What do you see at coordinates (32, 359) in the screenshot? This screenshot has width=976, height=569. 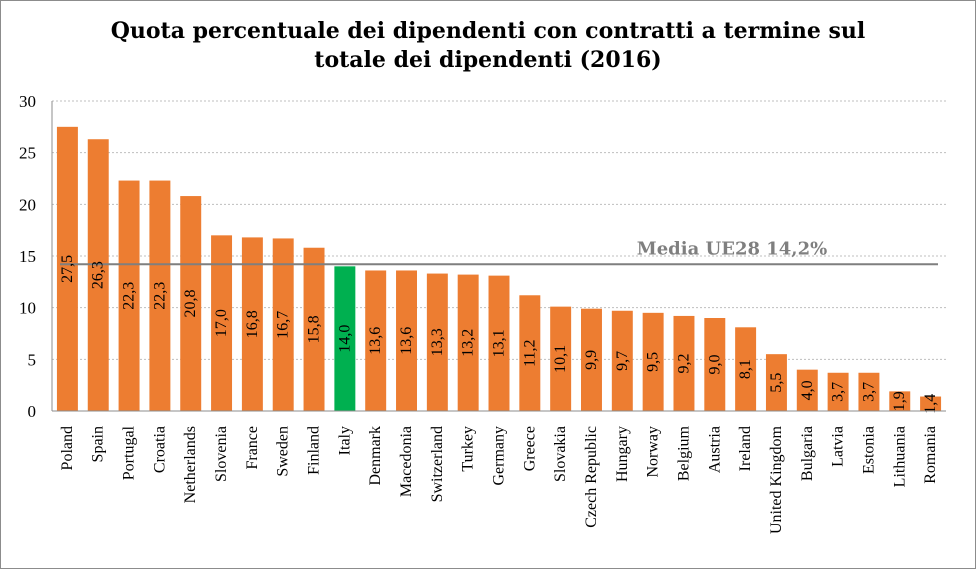 I see `y-tick-label: 5` at bounding box center [32, 359].